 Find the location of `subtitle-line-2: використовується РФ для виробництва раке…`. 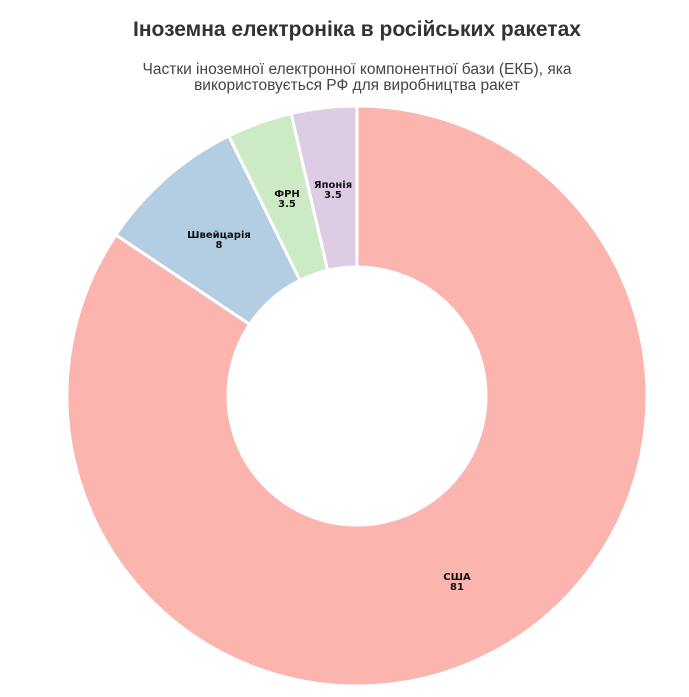

subtitle-line-2: використовується РФ для виробництва раке… is located at coordinates (357, 85).